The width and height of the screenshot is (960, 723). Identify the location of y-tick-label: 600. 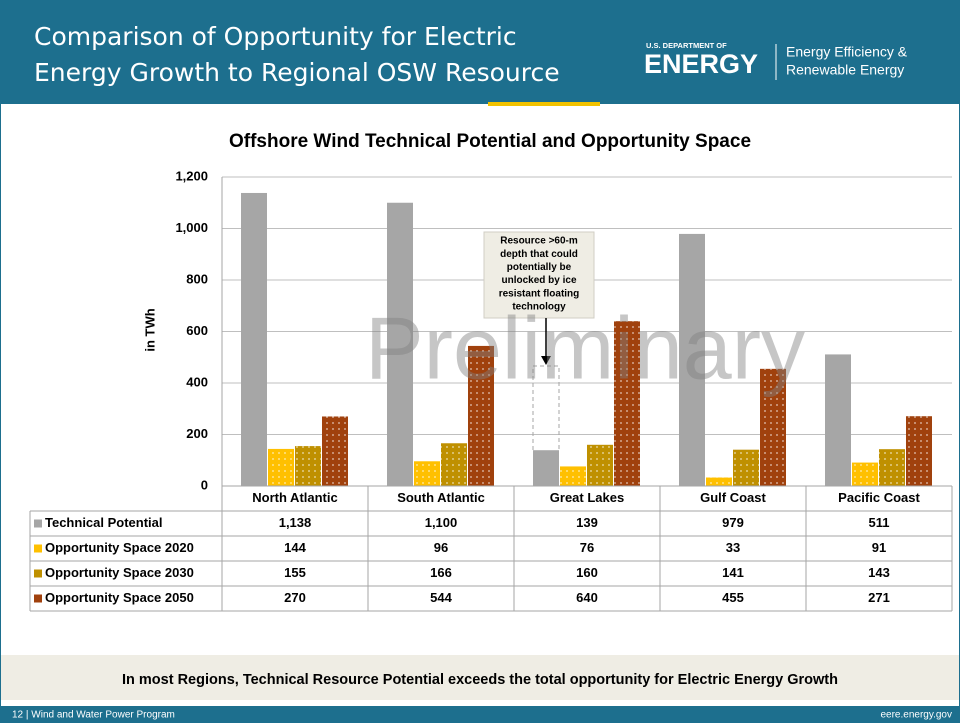
(197, 330).